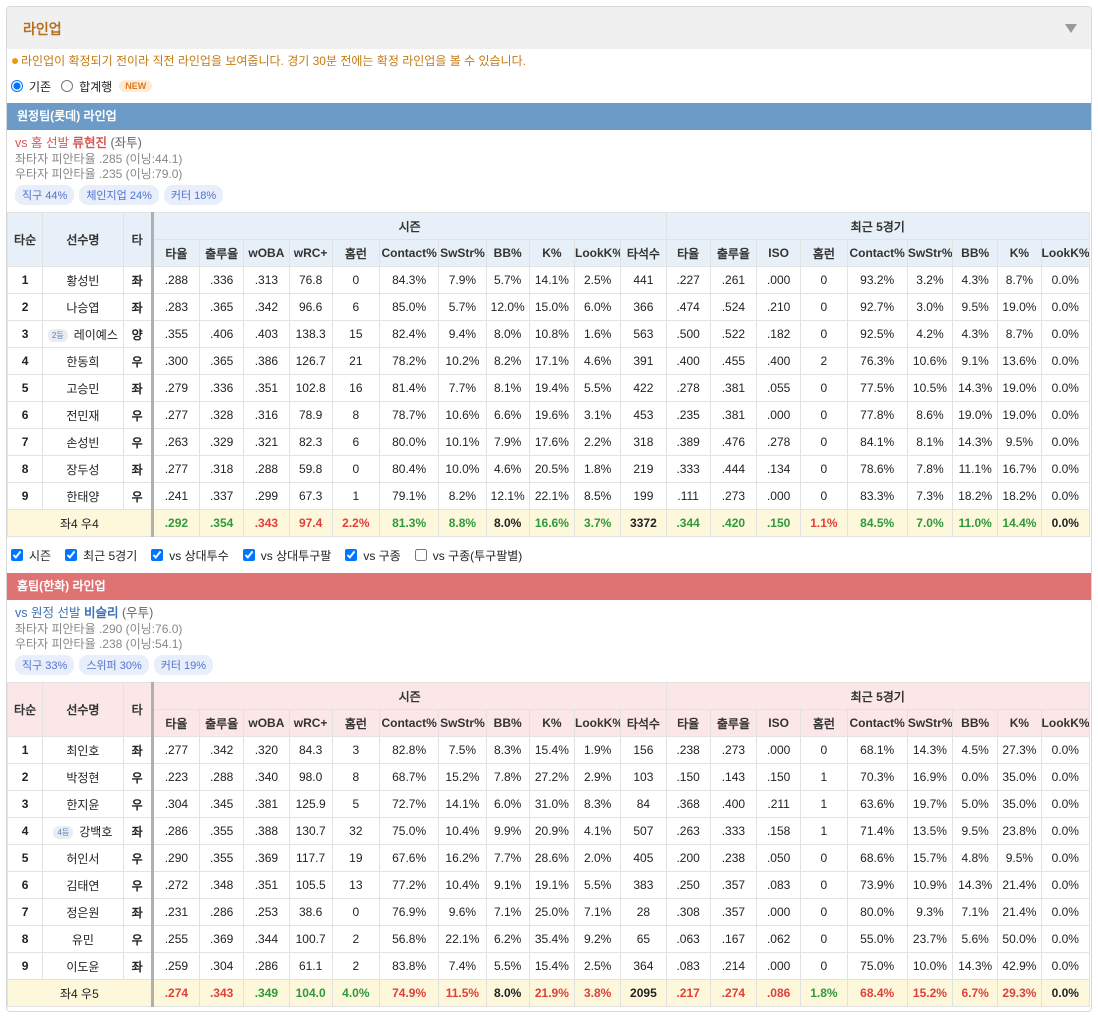  I want to click on player-name: 정은원, so click(83, 912).